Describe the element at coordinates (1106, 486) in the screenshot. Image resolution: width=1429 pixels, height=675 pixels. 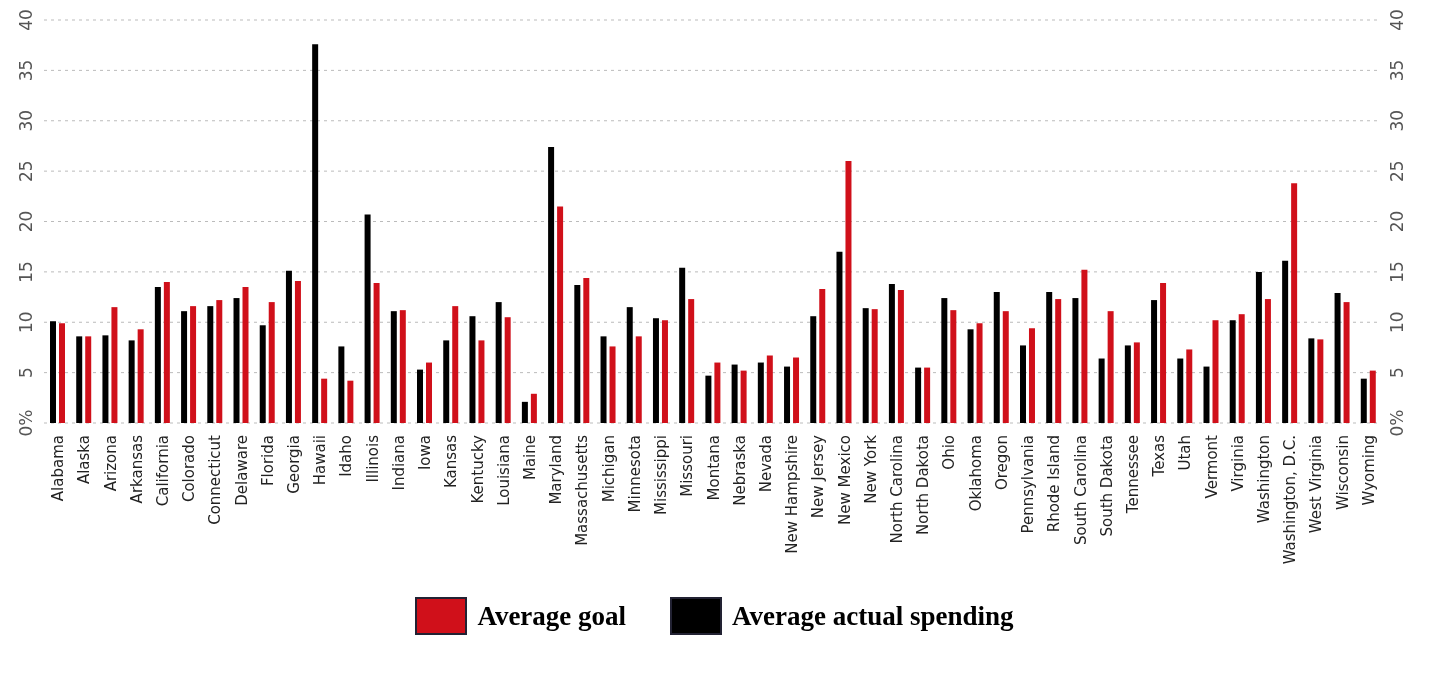
I see `x-tick-label: South Dakota` at that location.